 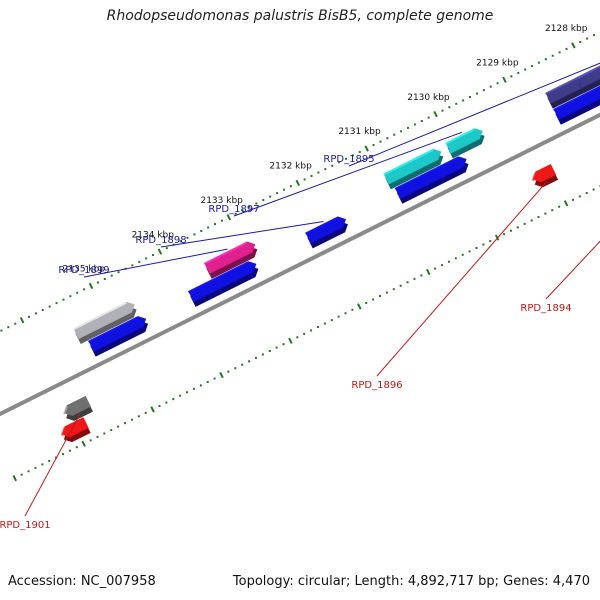 I want to click on gene-rpd-1901, so click(x=78, y=408).